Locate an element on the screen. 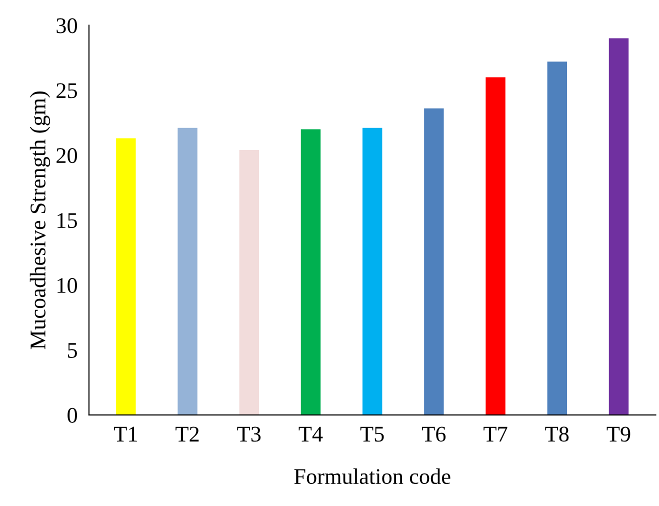  x-tick-label: T3 is located at coordinates (249, 434).